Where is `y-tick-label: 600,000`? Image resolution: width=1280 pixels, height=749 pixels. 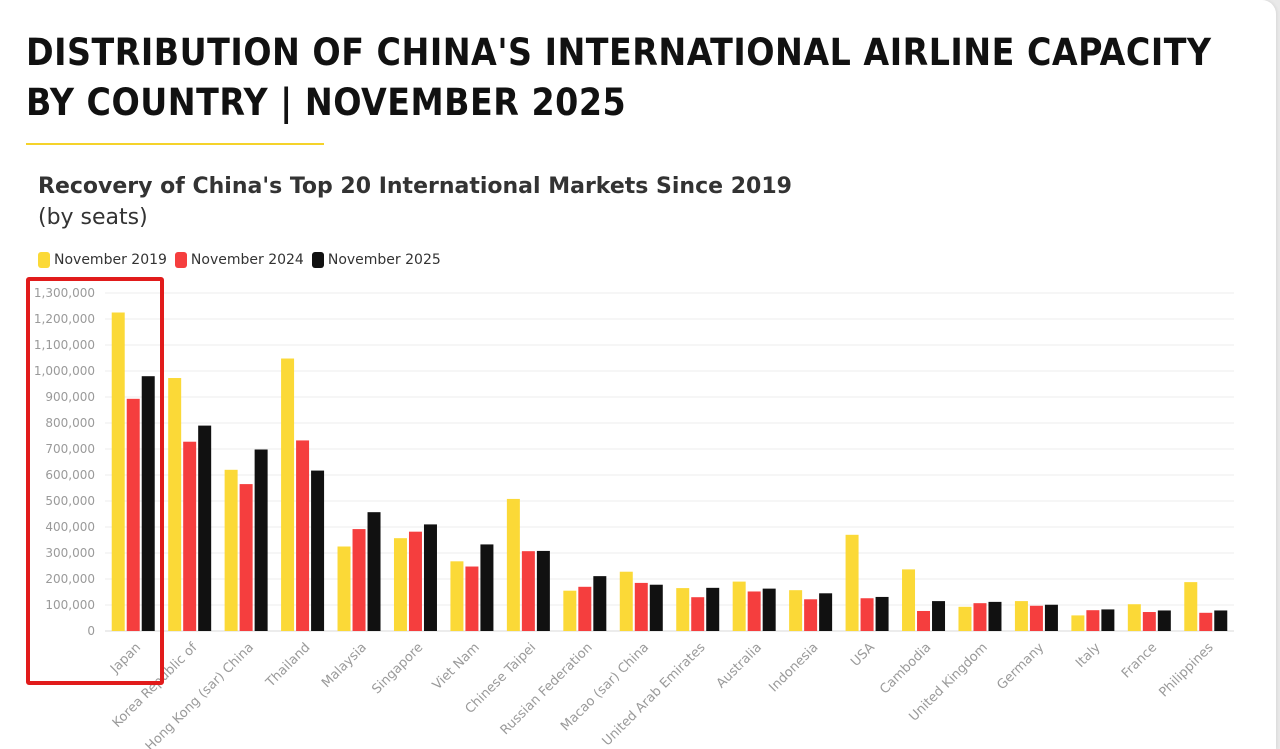 y-tick-label: 600,000 is located at coordinates (70, 475).